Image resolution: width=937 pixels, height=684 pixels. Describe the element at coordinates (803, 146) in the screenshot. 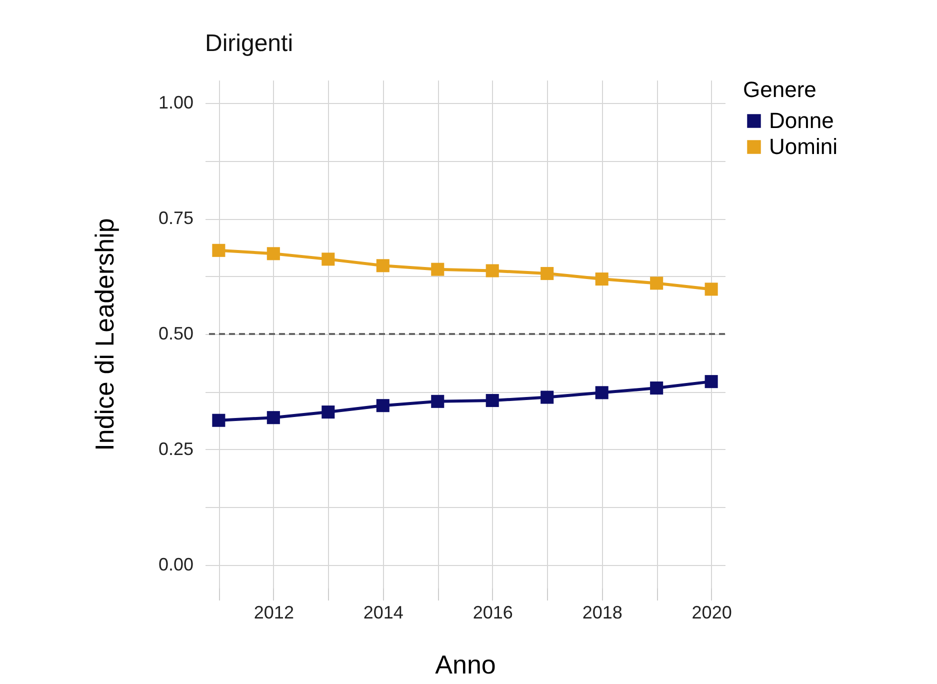

I see `legend-label: Uomini` at that location.